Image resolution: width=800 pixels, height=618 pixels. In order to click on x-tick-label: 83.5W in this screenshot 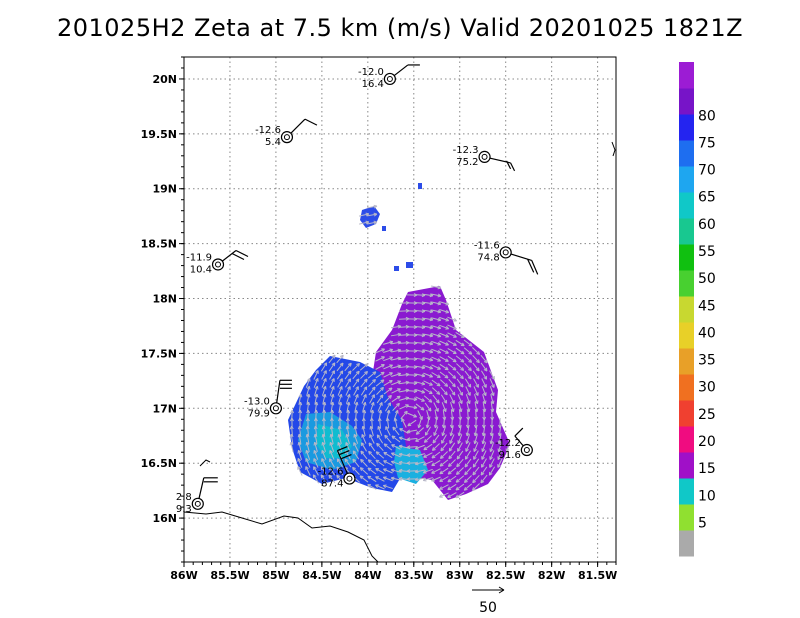, I will do `click(413, 575)`.